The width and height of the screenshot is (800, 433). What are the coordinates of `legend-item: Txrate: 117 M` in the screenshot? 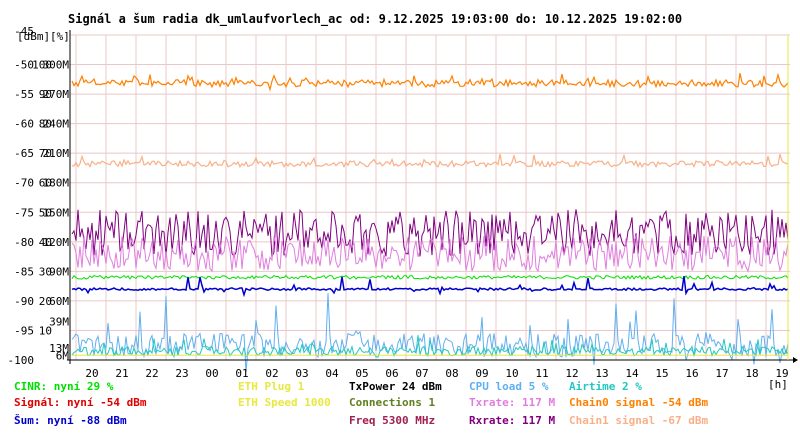 It's located at (512, 402).